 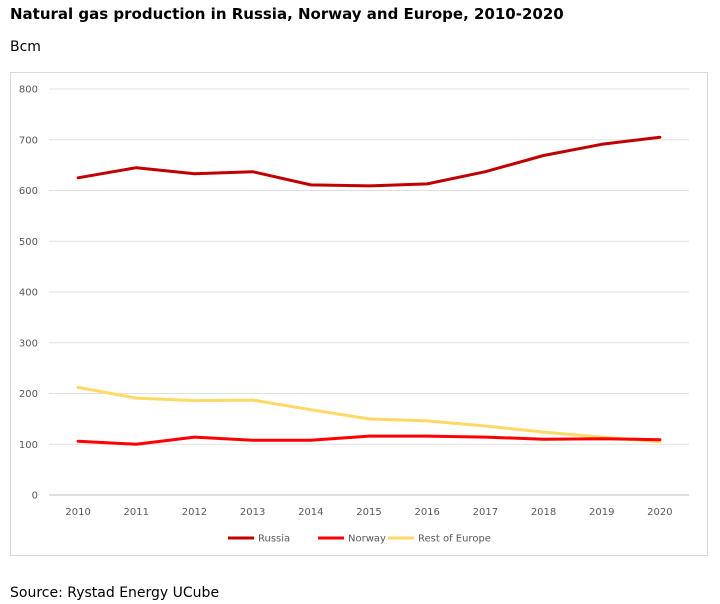 I want to click on x-tick-label: 2011, so click(x=136, y=512).